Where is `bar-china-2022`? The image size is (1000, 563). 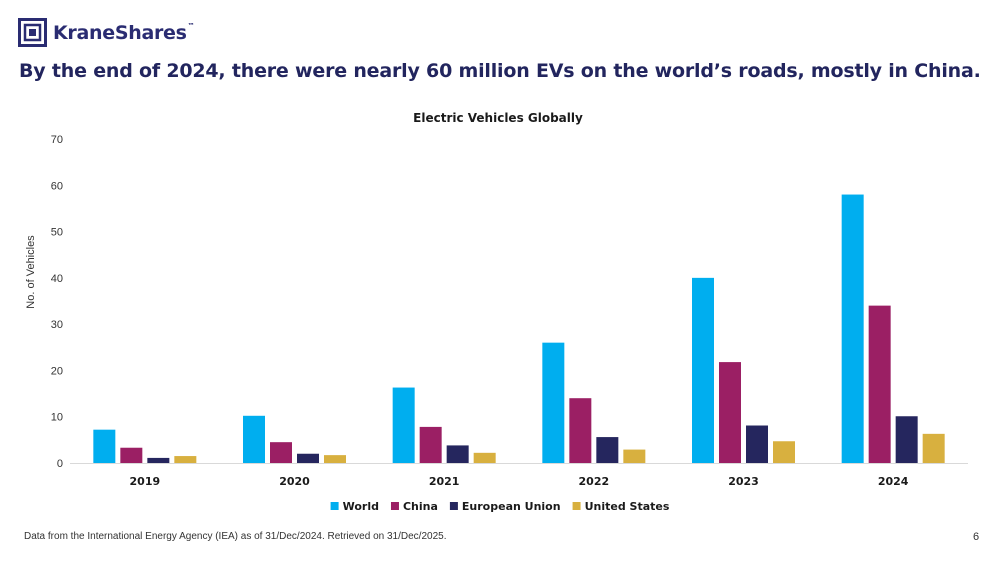 bar-china-2022 is located at coordinates (580, 430).